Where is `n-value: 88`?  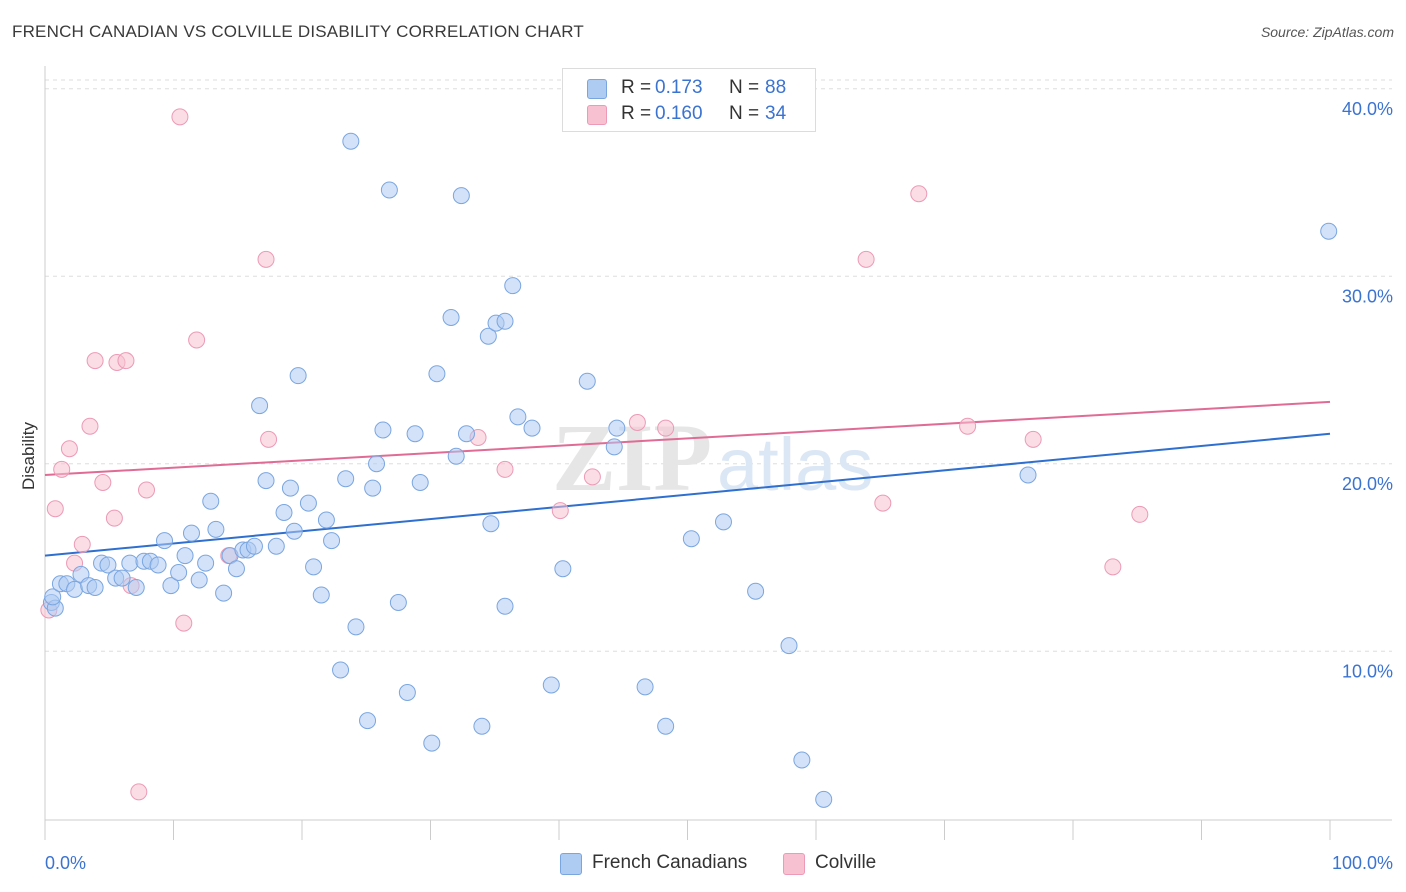
n-value: 88 is located at coordinates (776, 87).